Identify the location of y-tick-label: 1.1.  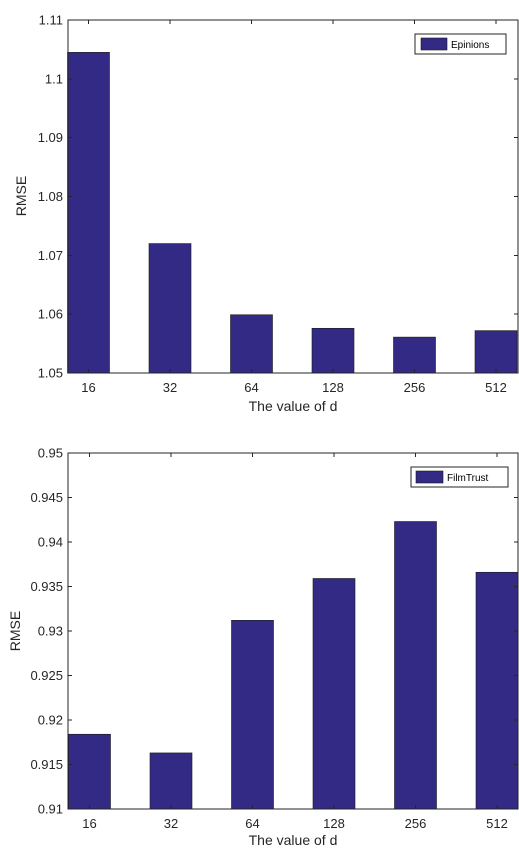
(54, 78).